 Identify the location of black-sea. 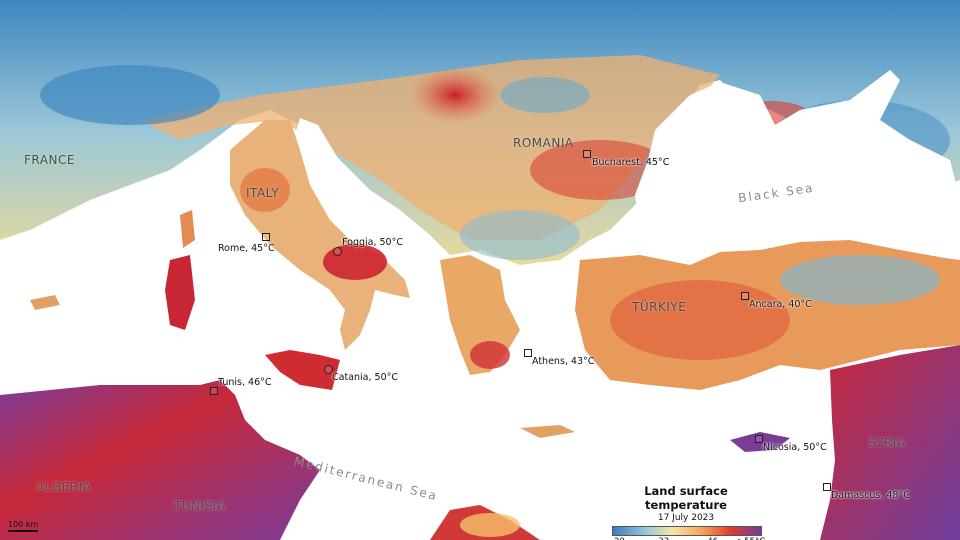
(797, 167).